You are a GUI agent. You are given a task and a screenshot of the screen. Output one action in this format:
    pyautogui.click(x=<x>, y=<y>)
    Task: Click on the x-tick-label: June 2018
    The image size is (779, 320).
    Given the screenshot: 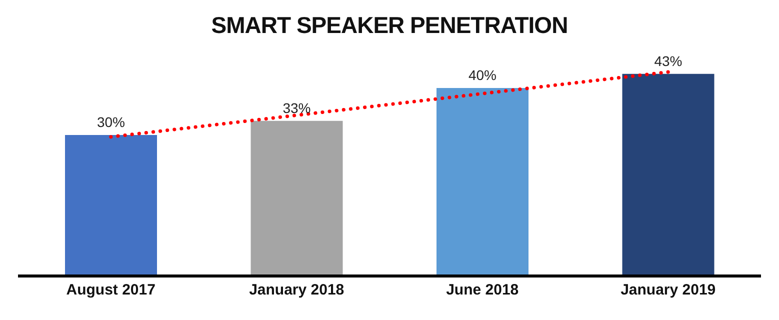 What is the action you would take?
    pyautogui.click(x=482, y=290)
    